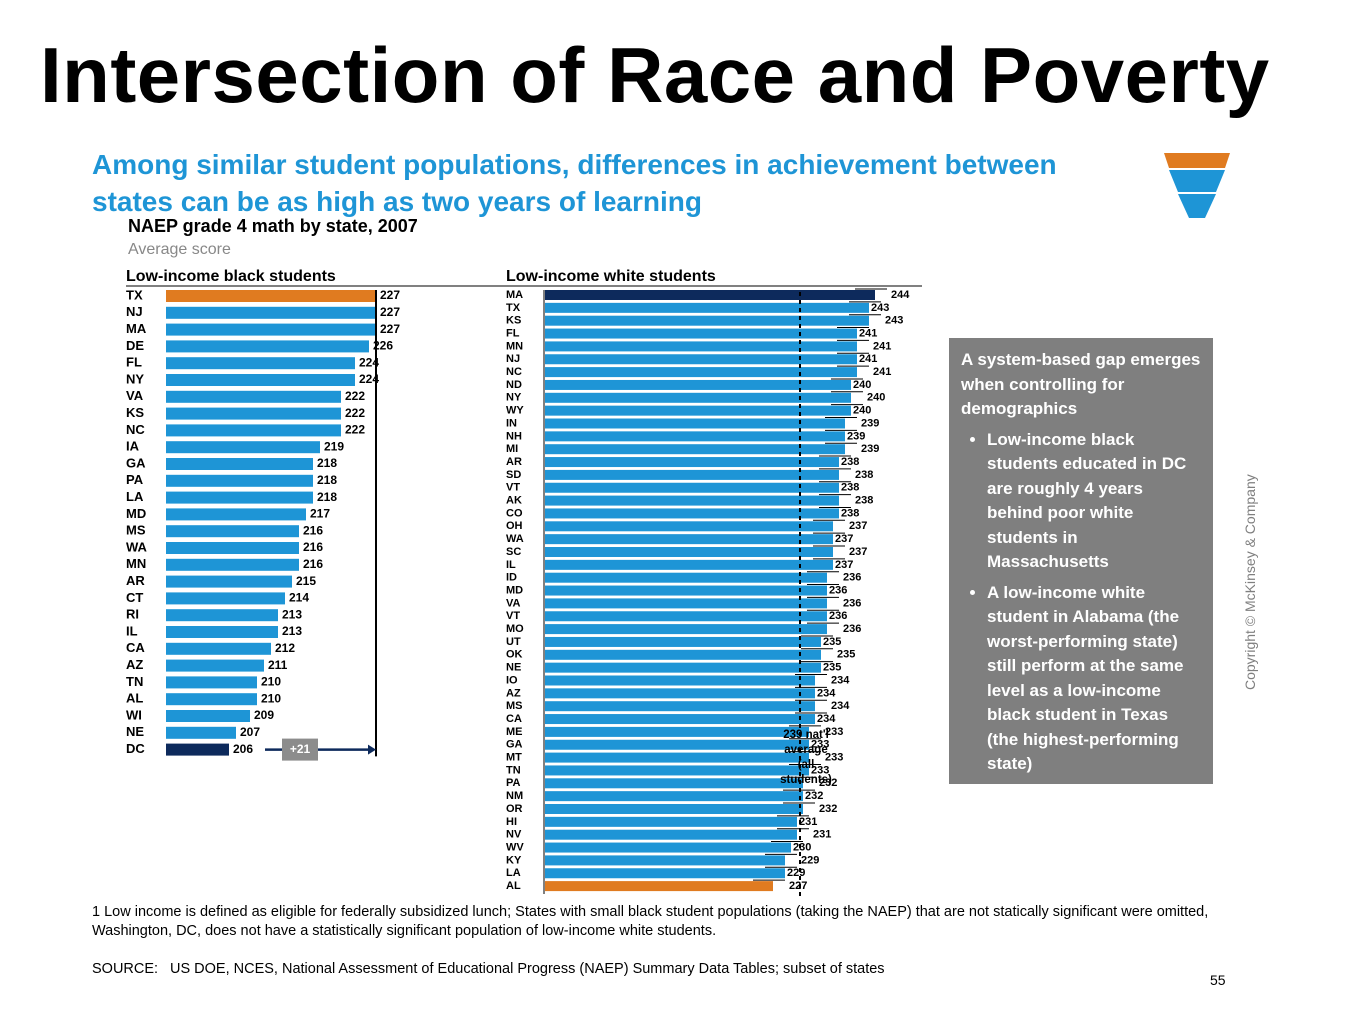  Describe the element at coordinates (692, 462) in the screenshot. I see `bar-white-ar` at that location.